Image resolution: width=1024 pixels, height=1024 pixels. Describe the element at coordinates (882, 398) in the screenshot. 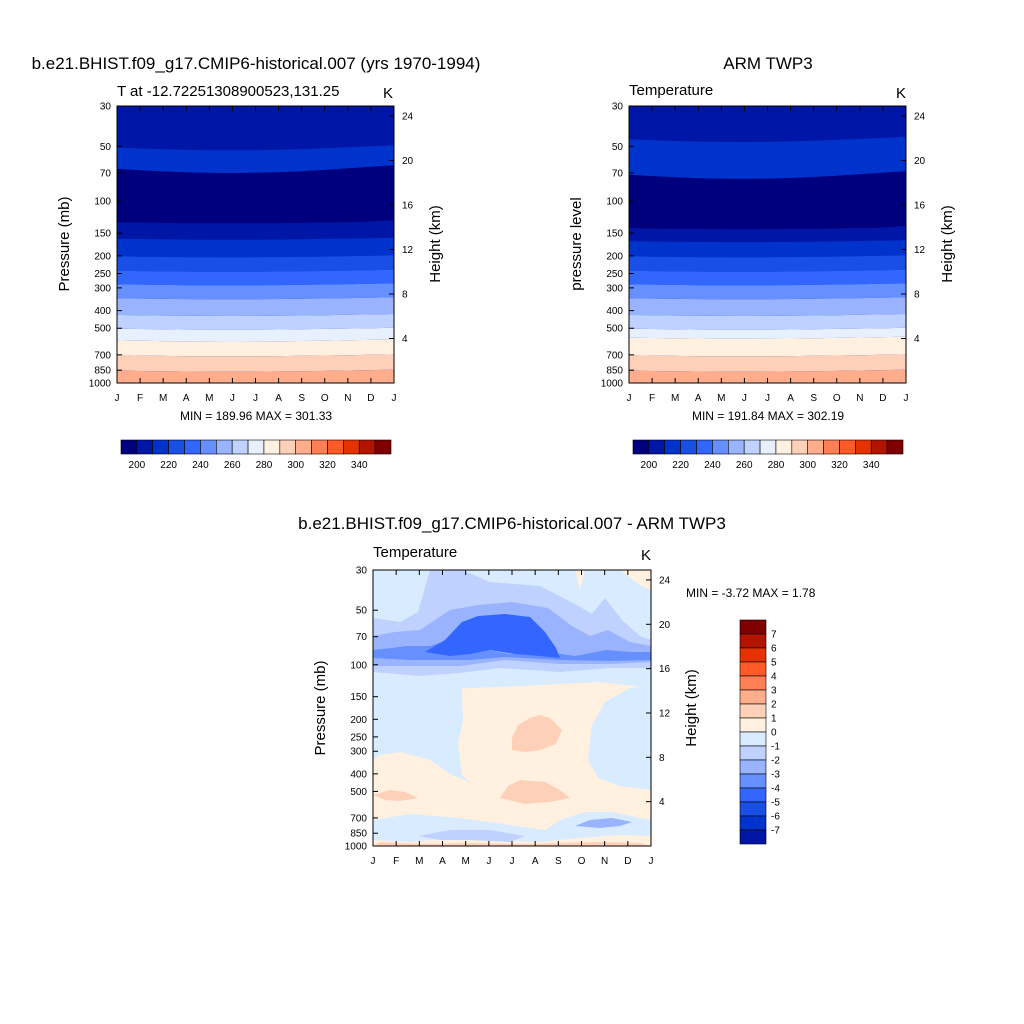

I see `month-tick-label: D` at that location.